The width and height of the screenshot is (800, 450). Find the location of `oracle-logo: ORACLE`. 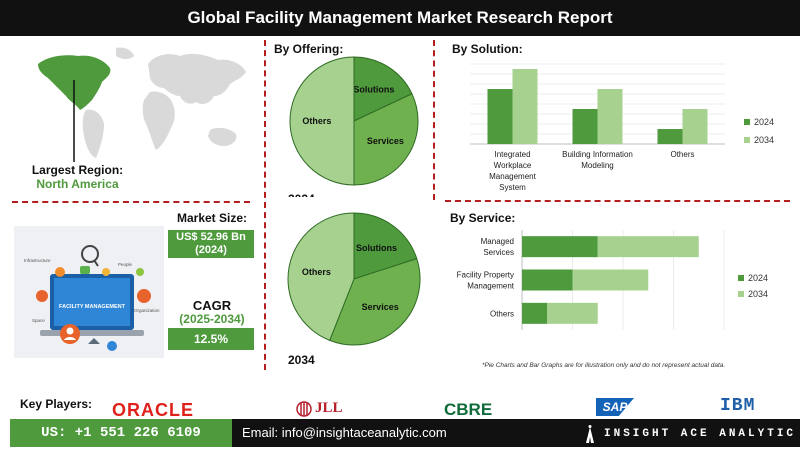

oracle-logo: ORACLE is located at coordinates (153, 410).